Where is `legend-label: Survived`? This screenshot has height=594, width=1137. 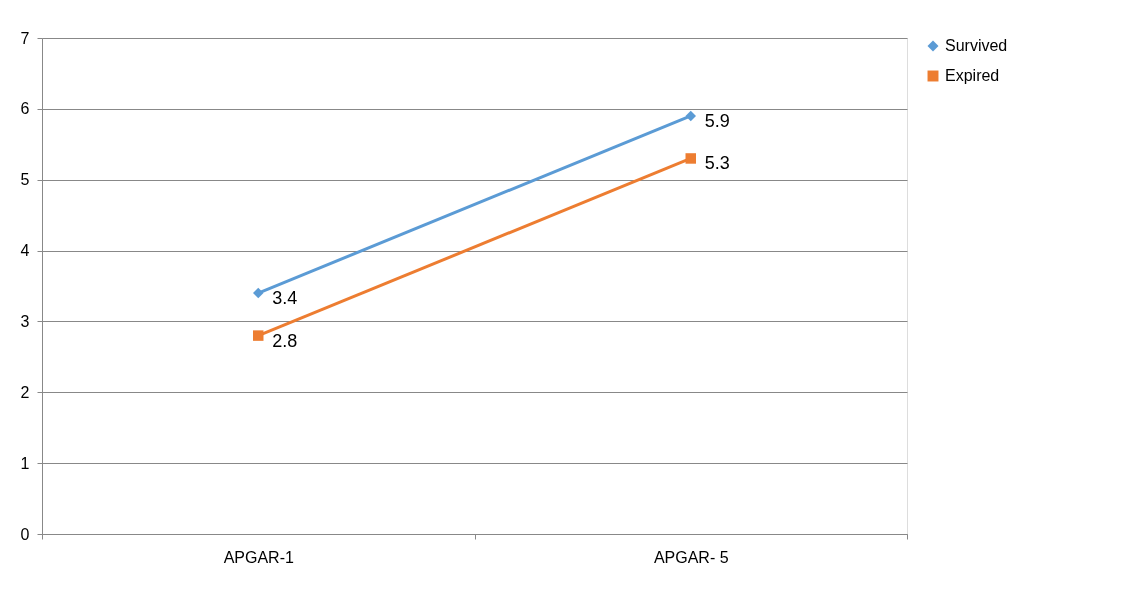 legend-label: Survived is located at coordinates (976, 45).